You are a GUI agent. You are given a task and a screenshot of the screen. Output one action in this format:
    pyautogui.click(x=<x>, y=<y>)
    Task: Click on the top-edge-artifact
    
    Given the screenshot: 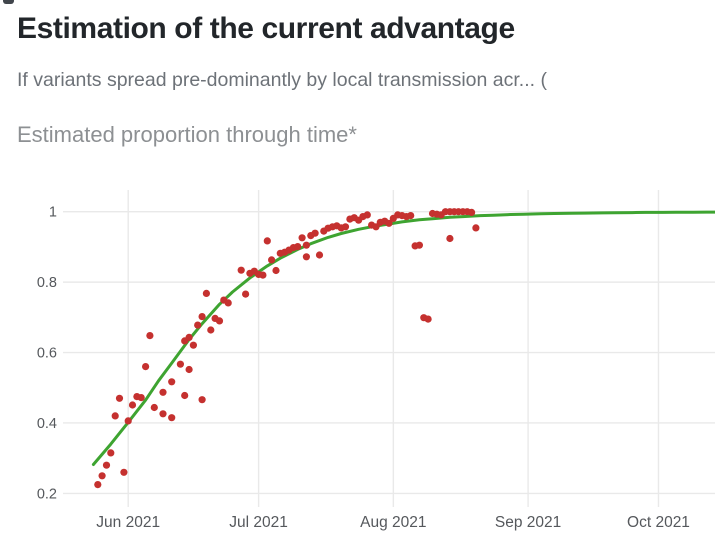 What is the action you would take?
    pyautogui.click(x=8, y=2)
    